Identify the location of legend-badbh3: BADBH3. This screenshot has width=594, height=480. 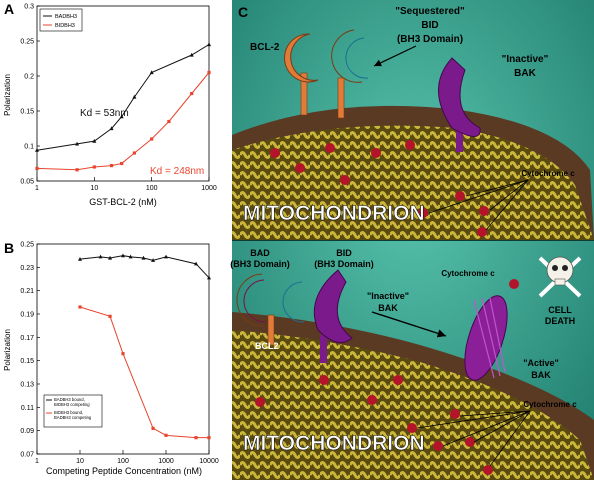
(66, 17).